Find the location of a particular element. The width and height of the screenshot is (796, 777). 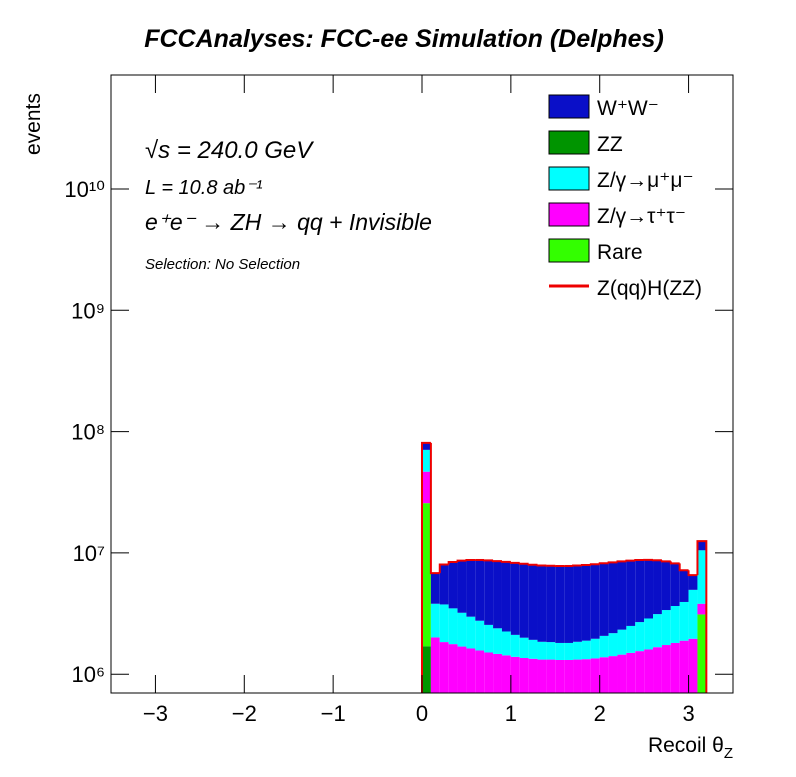

x-tick-label: 1 is located at coordinates (511, 713).